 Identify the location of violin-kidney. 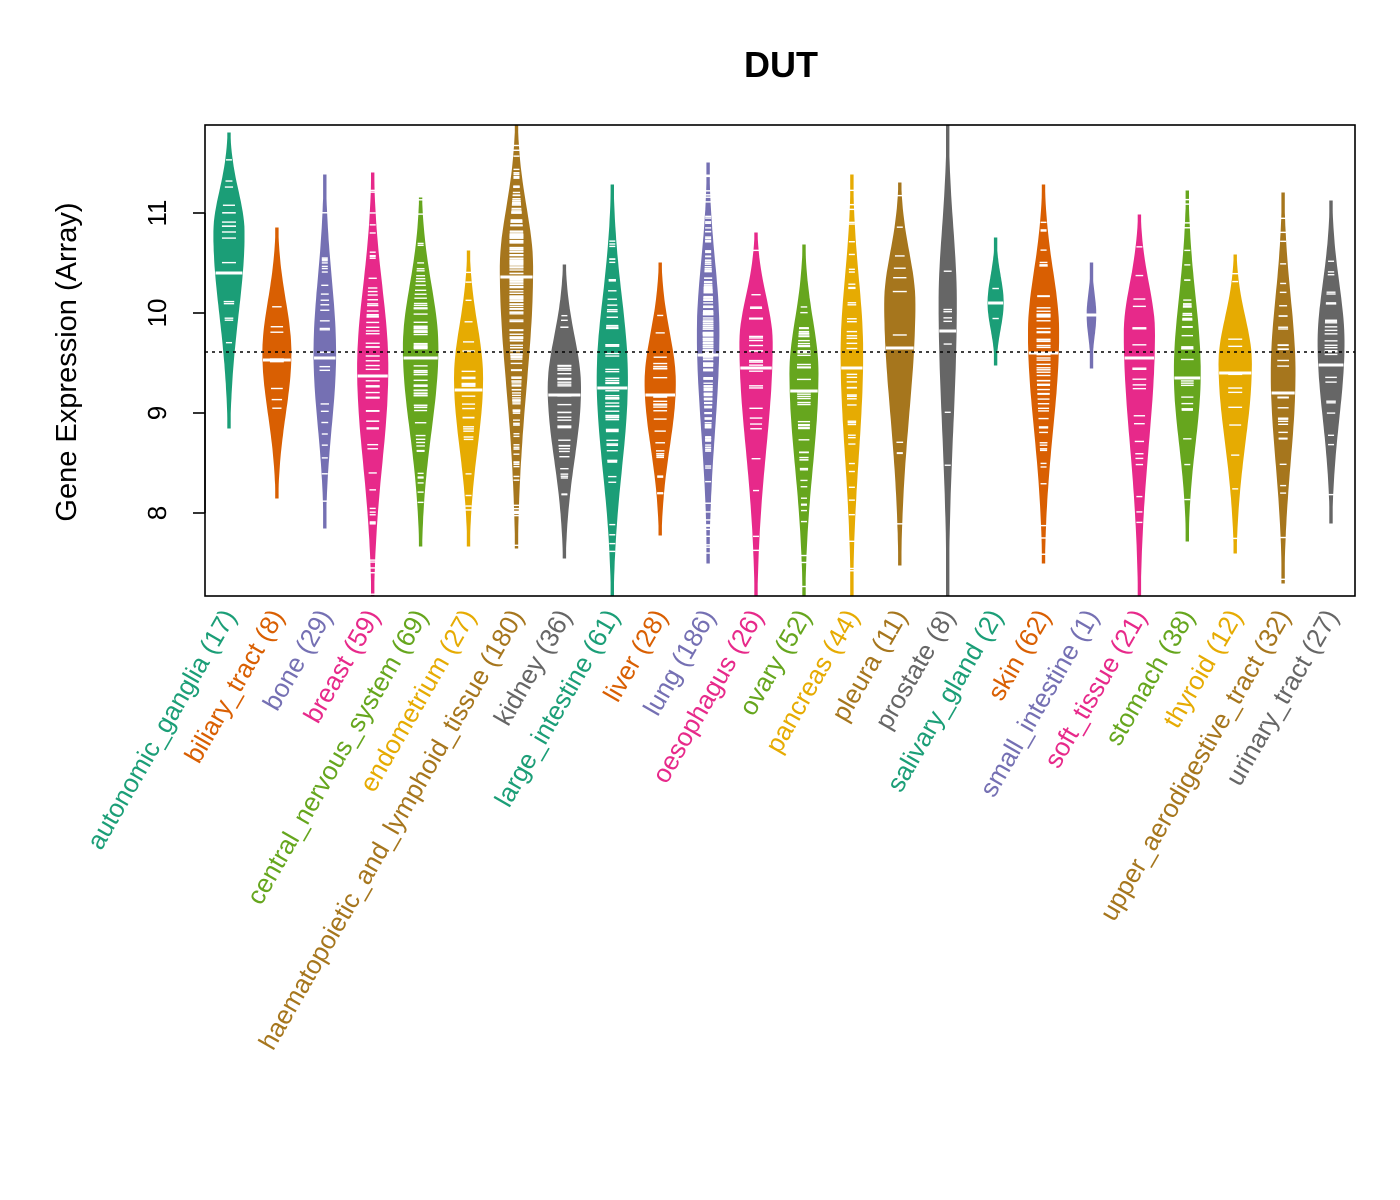
(564, 411).